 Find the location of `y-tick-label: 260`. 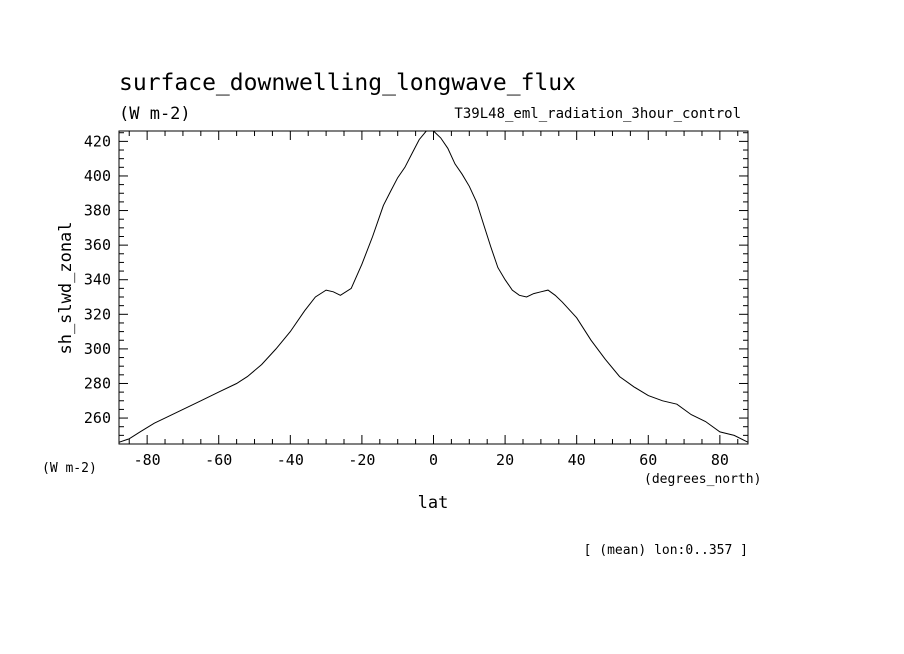

y-tick-label: 260 is located at coordinates (97, 418).